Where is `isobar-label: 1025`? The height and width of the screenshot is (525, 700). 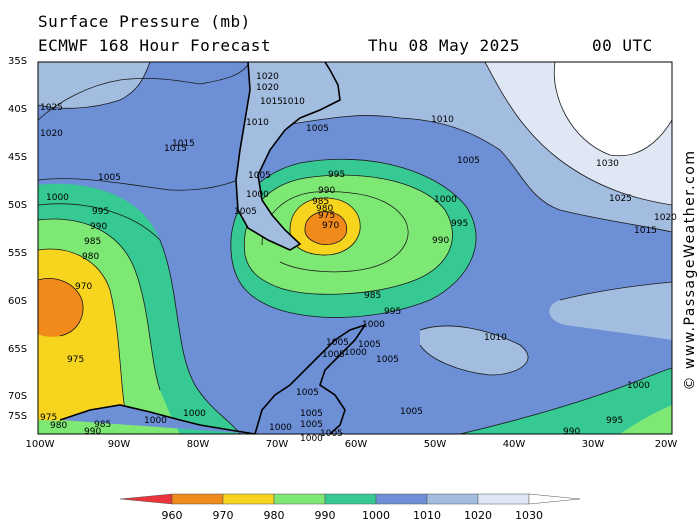
isobar-label: 1025 is located at coordinates (51, 108).